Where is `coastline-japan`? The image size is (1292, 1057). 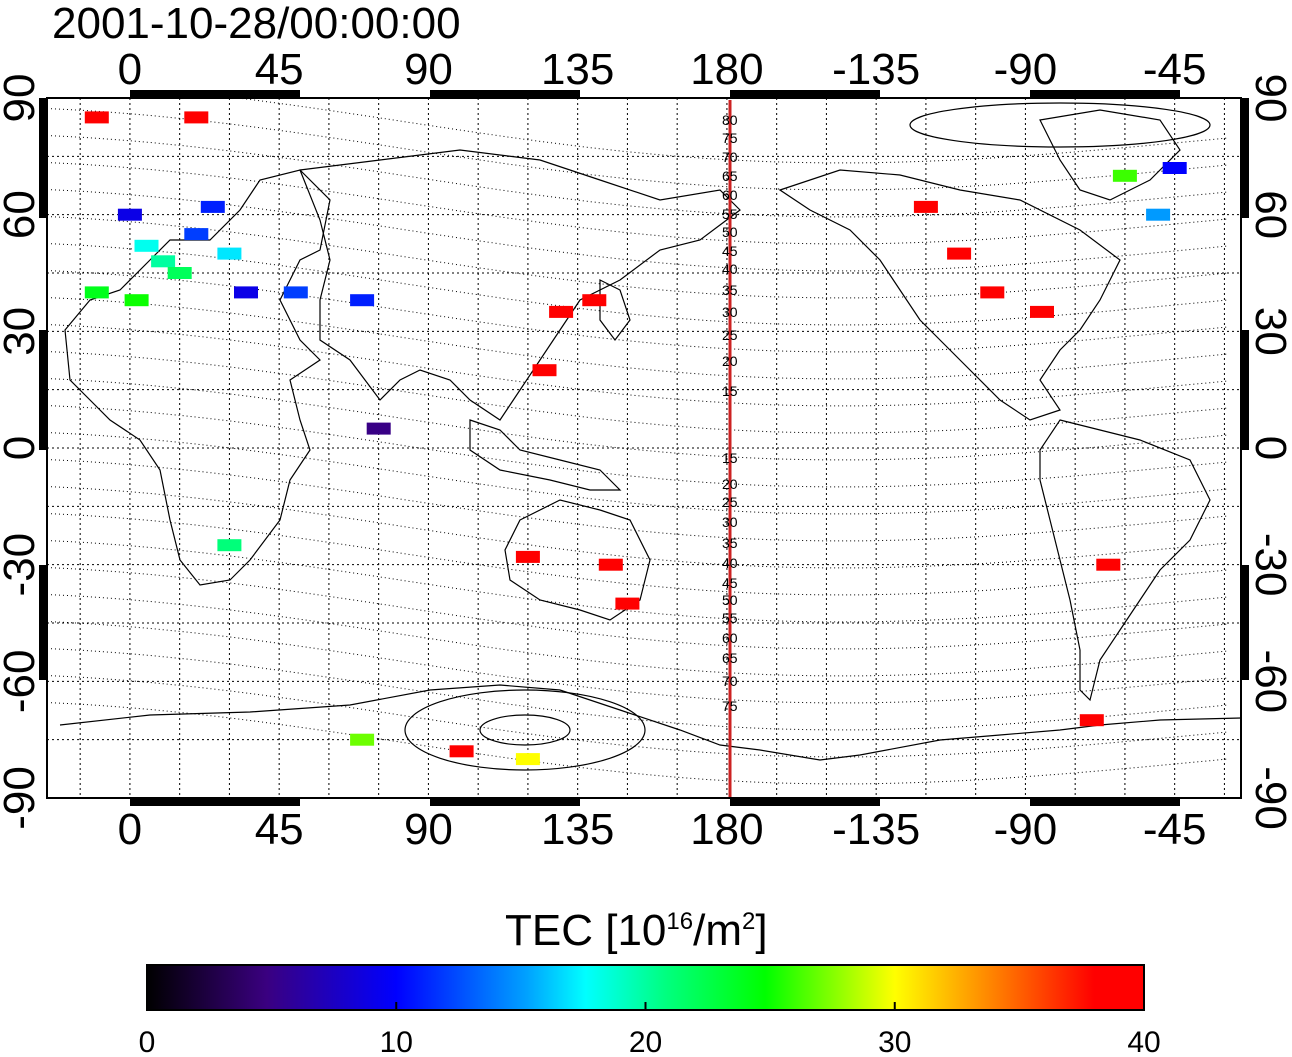 coastline-japan is located at coordinates (615, 310).